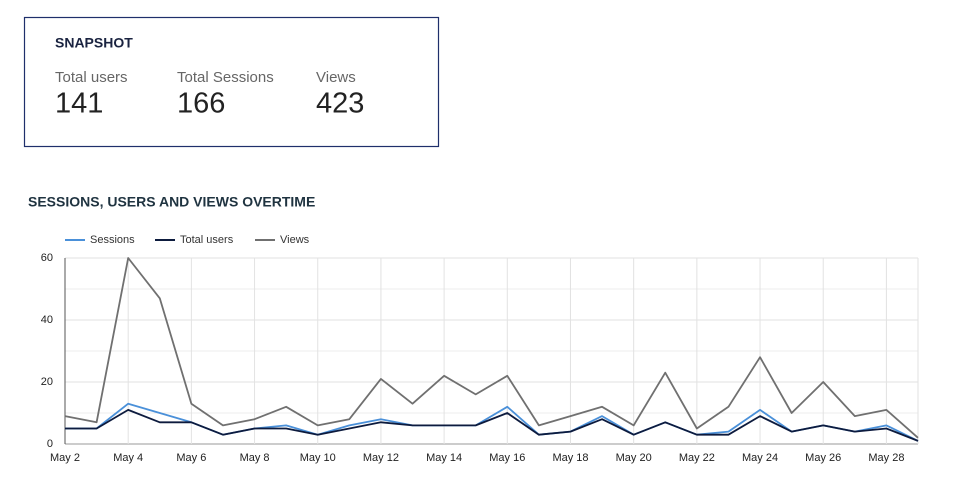 This screenshot has height=494, width=963. What do you see at coordinates (340, 104) in the screenshot?
I see `metric-value: 423` at bounding box center [340, 104].